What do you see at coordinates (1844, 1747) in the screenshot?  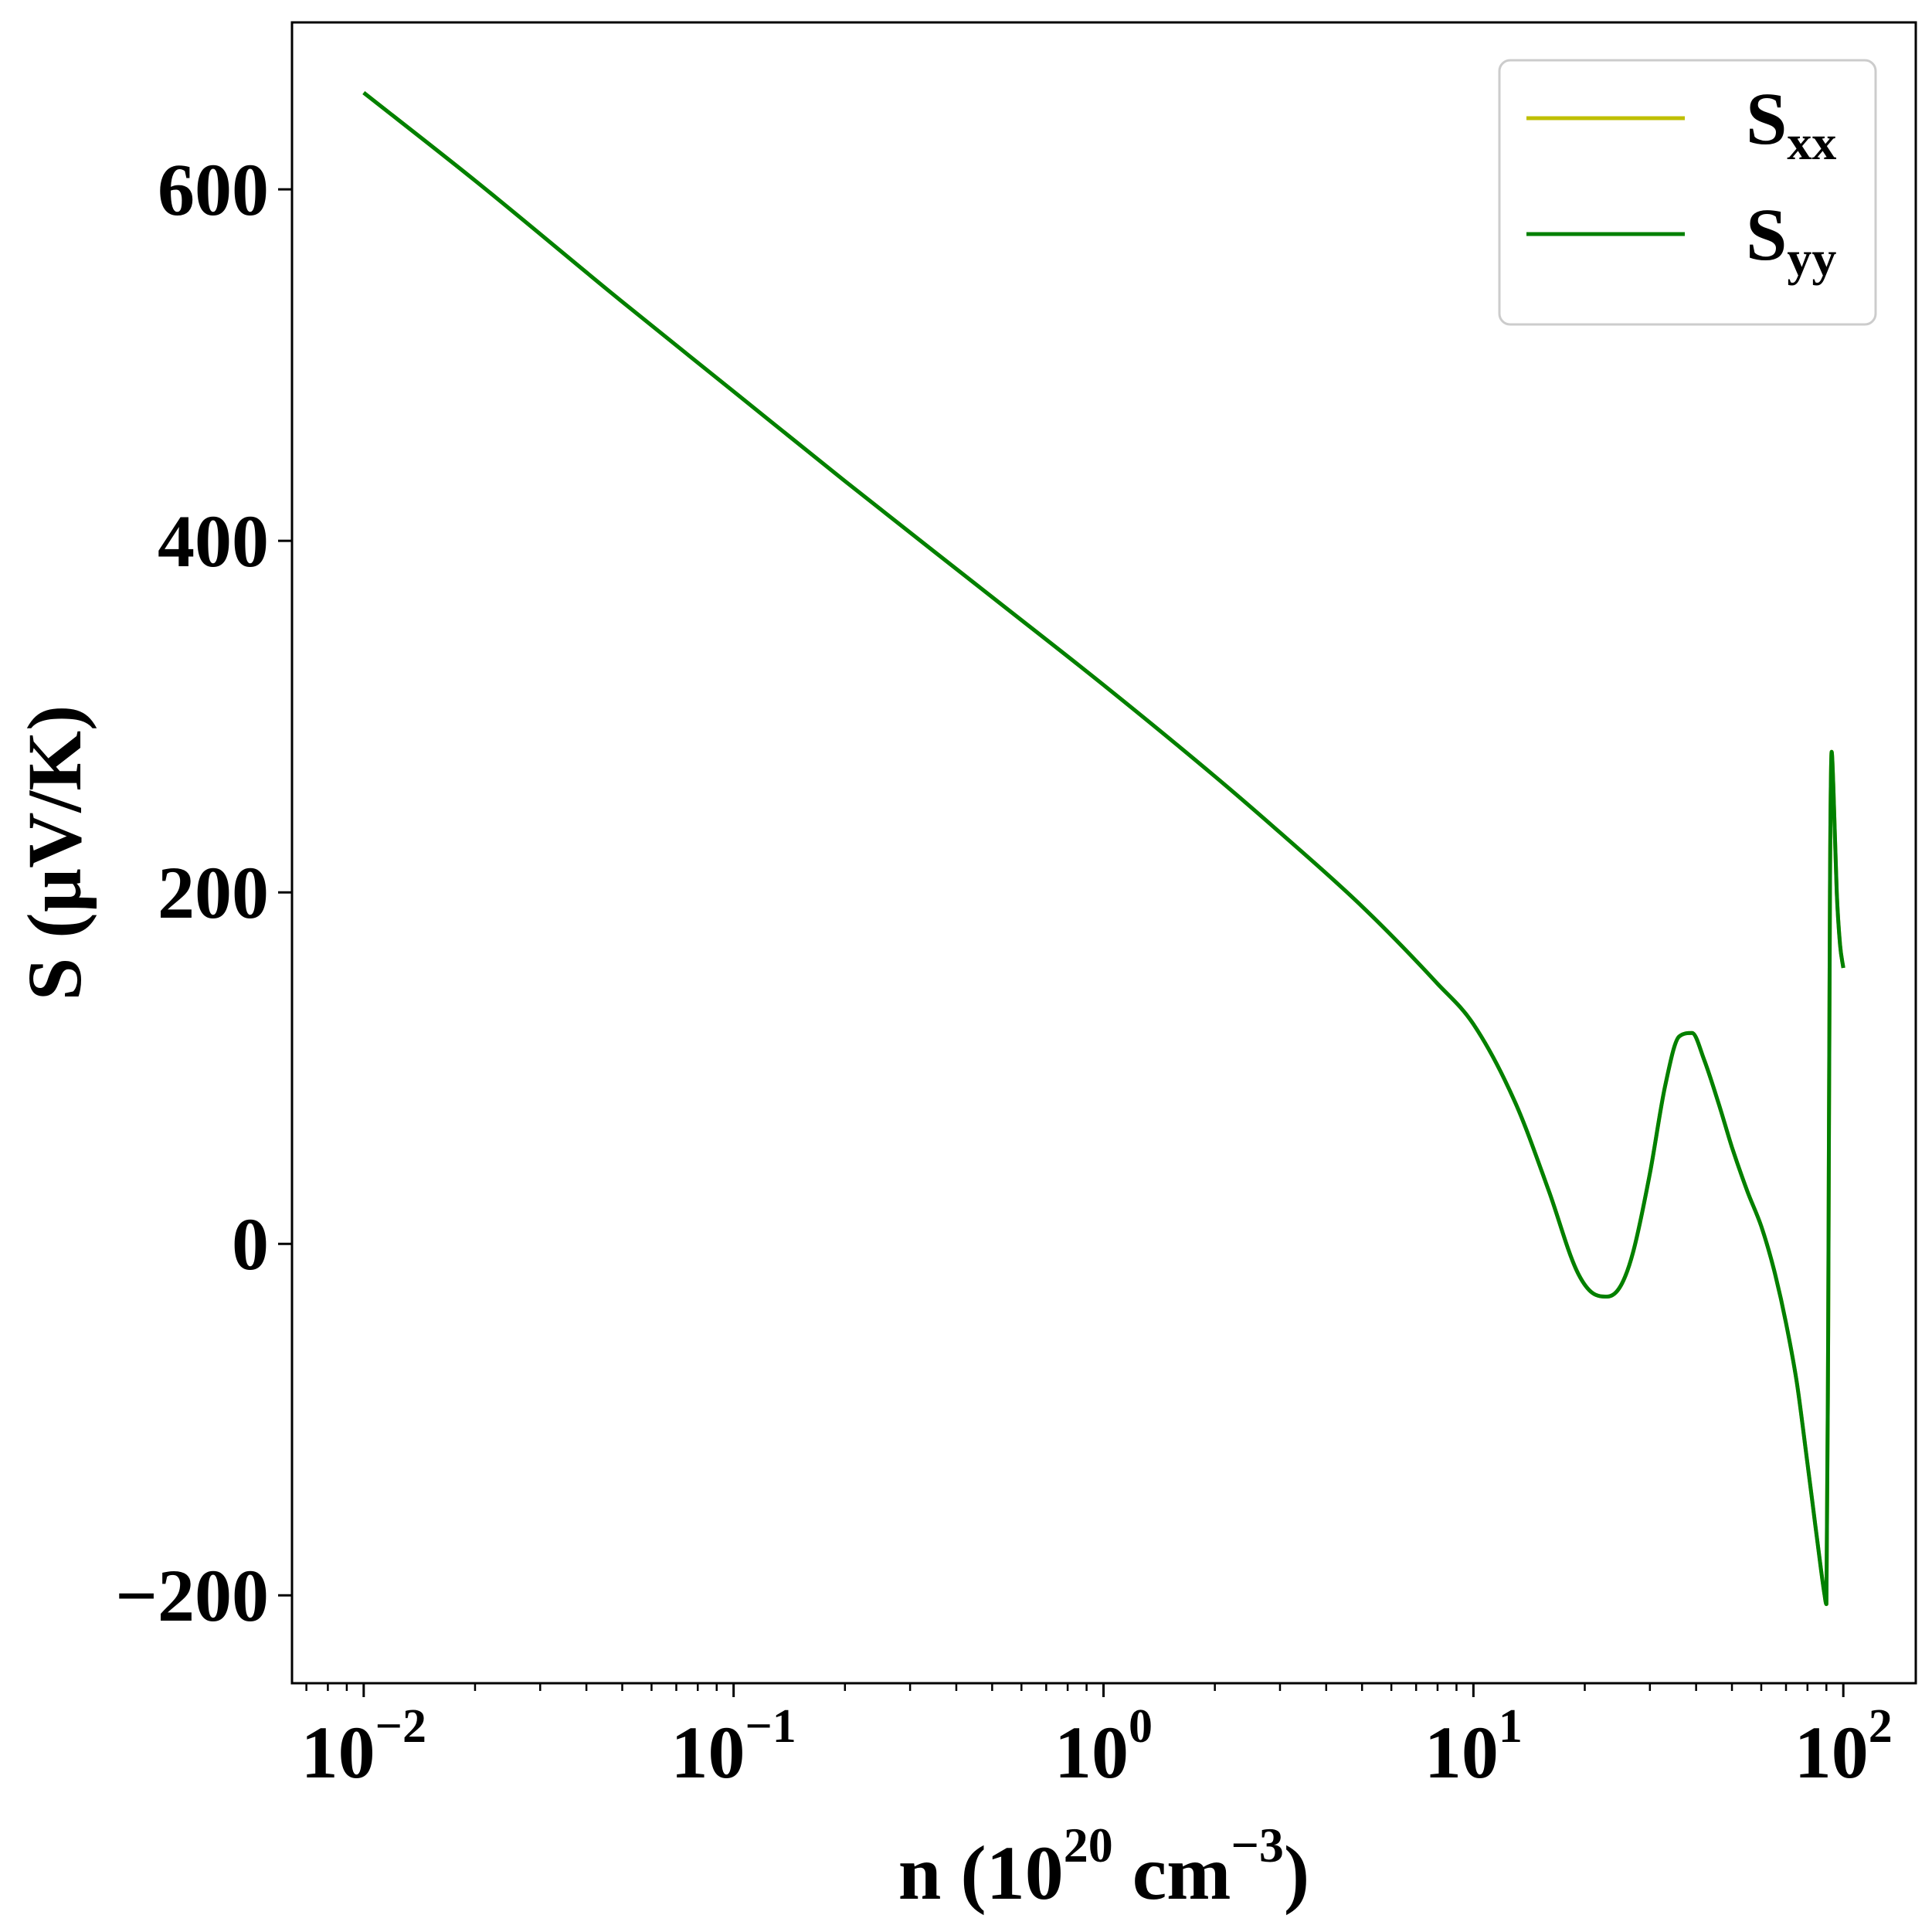 I see `x-tick-label: 10²` at bounding box center [1844, 1747].